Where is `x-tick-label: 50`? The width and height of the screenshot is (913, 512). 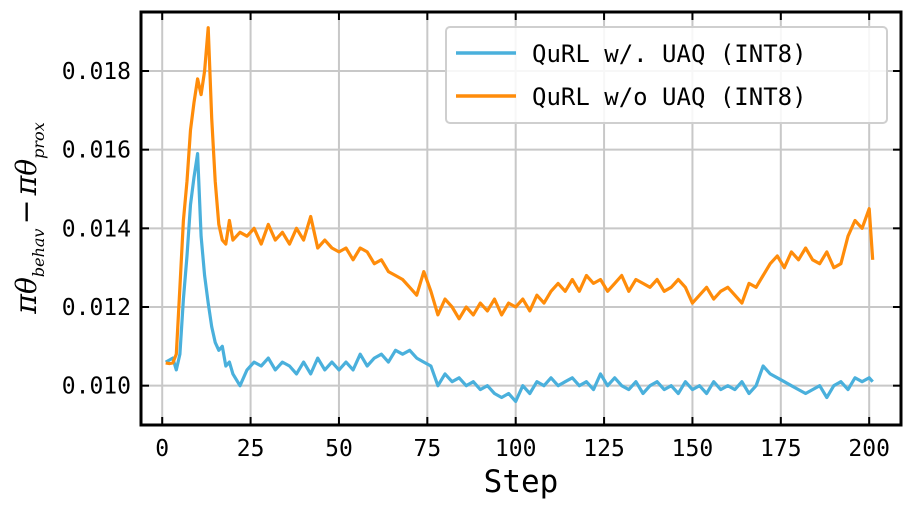
x-tick-label: 50 is located at coordinates (339, 449).